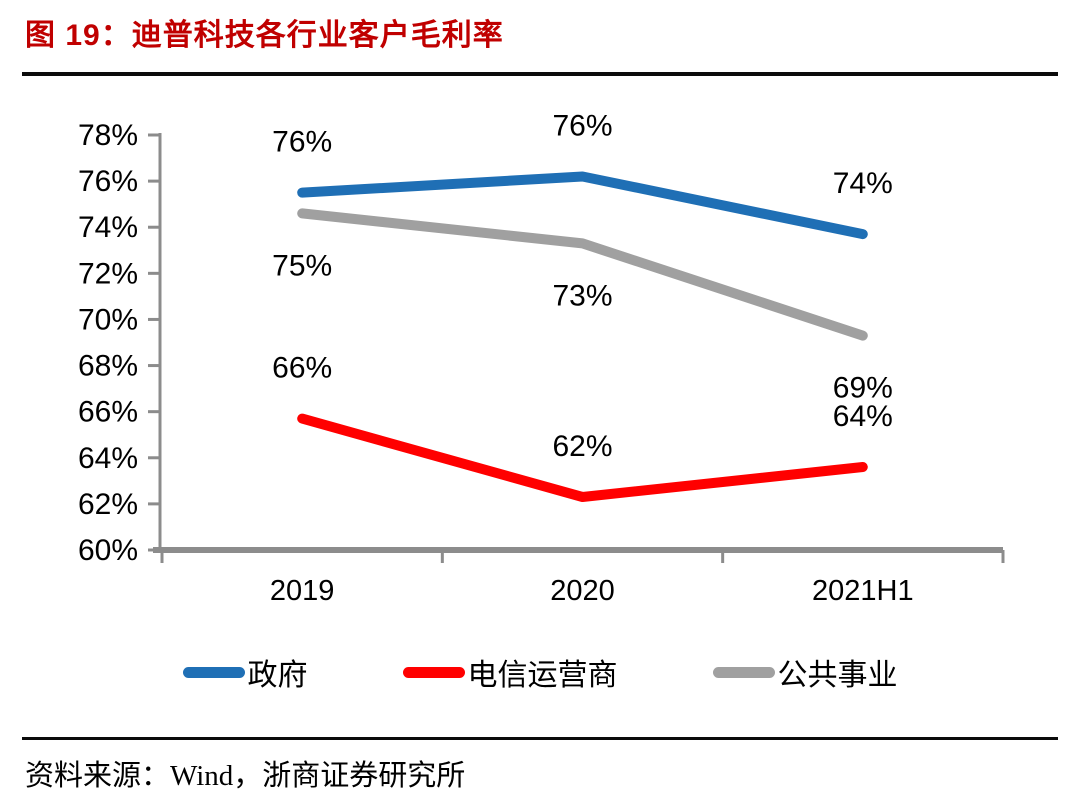  I want to click on source-note: 资料来源：Wind，浙商证券研究所, so click(245, 776).